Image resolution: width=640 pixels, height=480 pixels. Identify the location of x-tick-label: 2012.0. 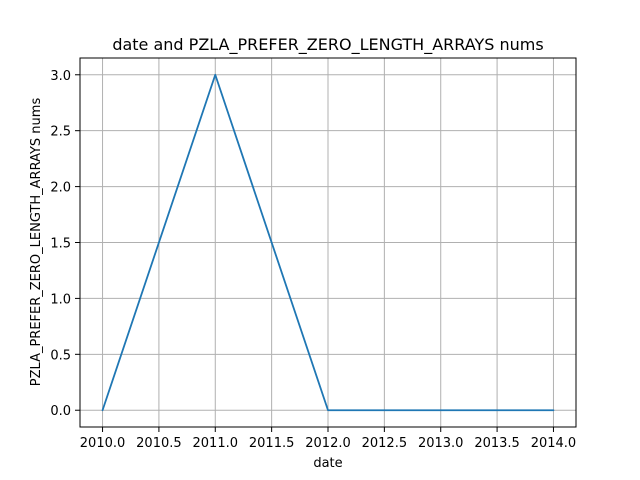
(328, 443).